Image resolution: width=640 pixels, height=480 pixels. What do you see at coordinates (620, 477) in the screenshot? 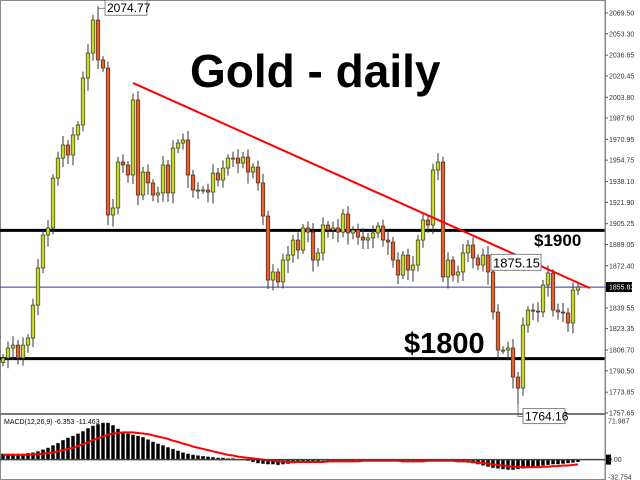
I see `macd-tick-label: -32.754` at bounding box center [620, 477].